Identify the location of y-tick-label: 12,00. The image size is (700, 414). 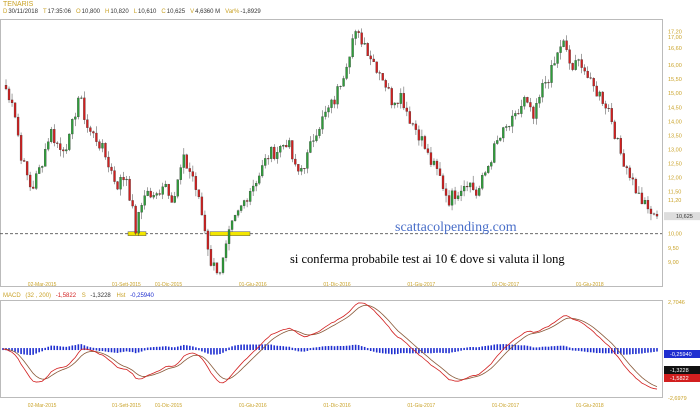
(675, 179).